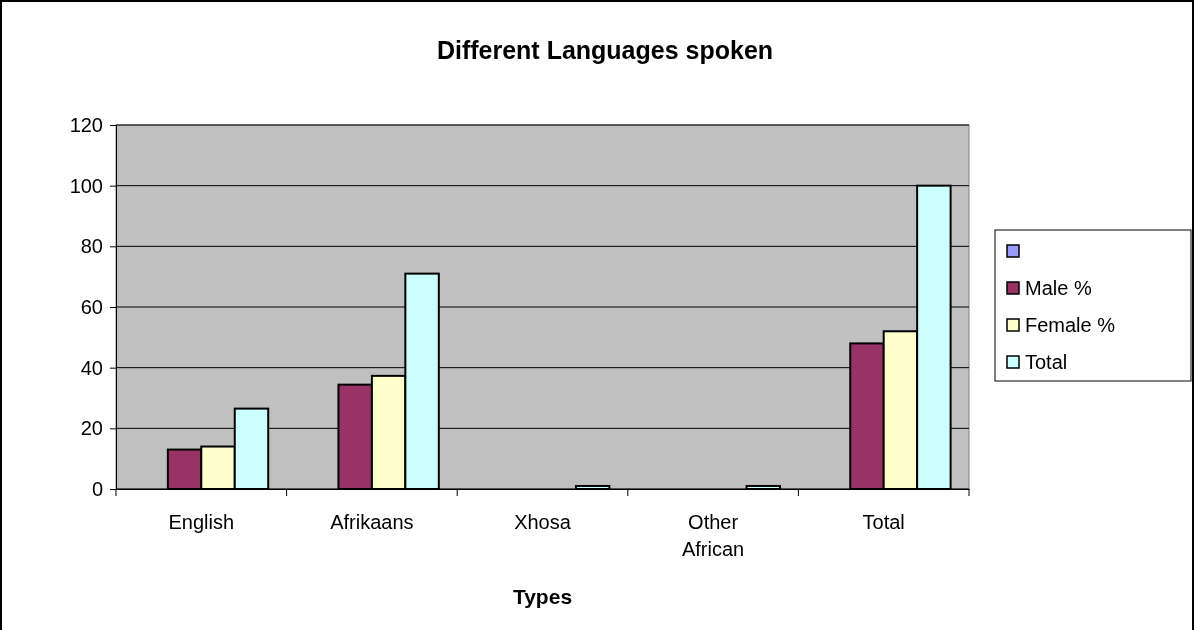  What do you see at coordinates (201, 522) in the screenshot?
I see `x-tick-label: English` at bounding box center [201, 522].